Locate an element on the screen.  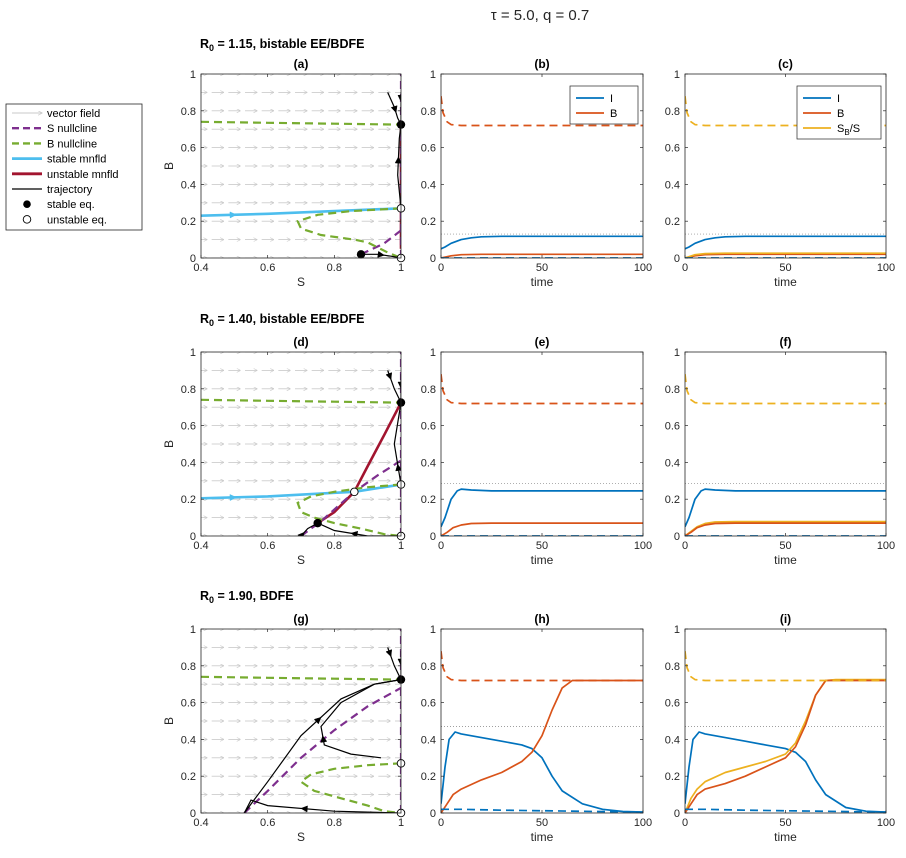
panel-c: (c) 0 50 100 0 0.2 0.4 0.6 0.8 1 time IB SB/S is located at coordinates (780, 173).